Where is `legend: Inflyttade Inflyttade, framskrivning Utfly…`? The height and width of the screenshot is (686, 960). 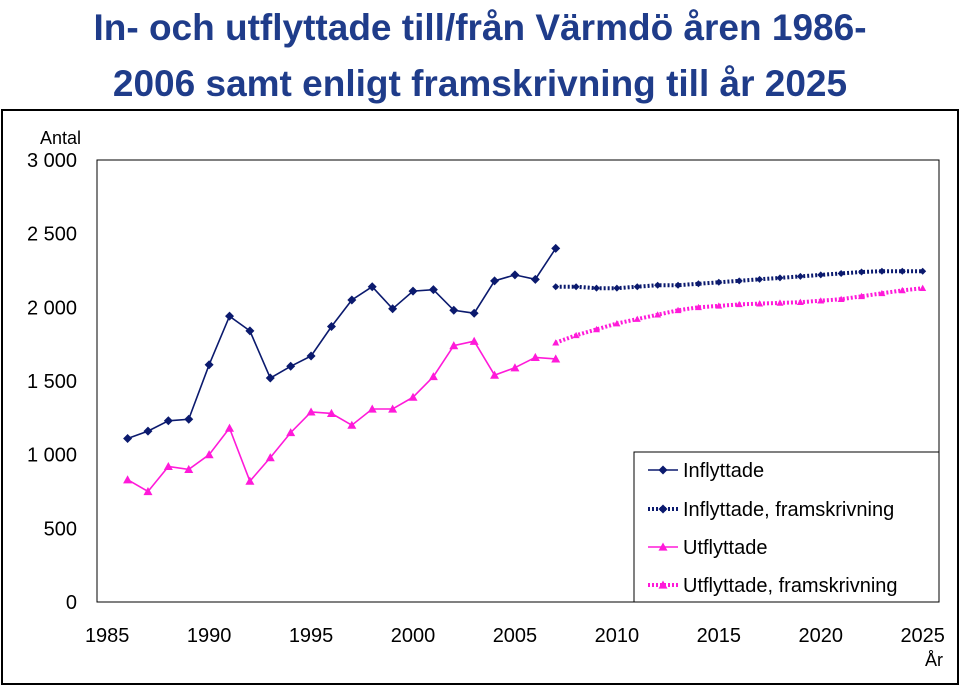
legend: Inflyttade Inflyttade, framskrivning Utfly… is located at coordinates (786, 527).